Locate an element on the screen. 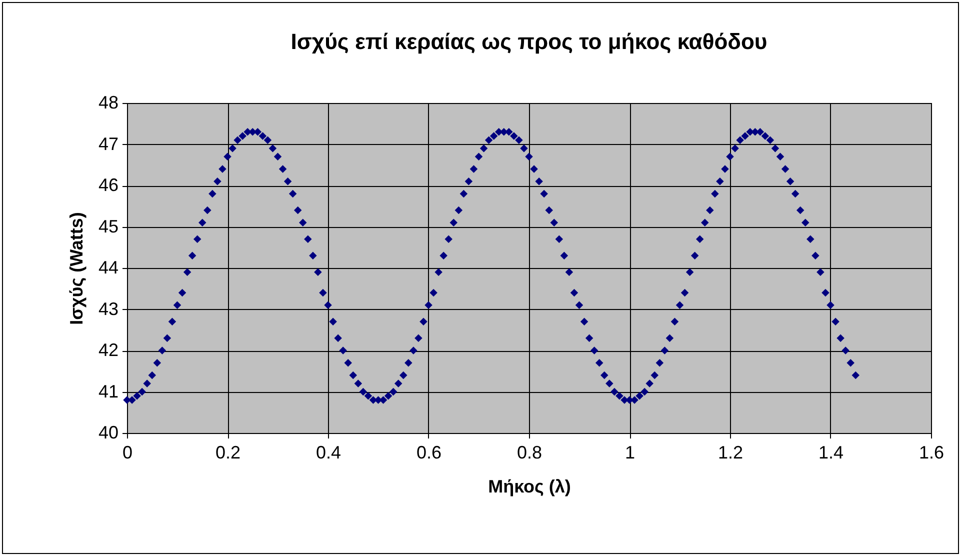 The height and width of the screenshot is (558, 963). y-axis-title: Ισχύς (Watts) is located at coordinates (76, 268).